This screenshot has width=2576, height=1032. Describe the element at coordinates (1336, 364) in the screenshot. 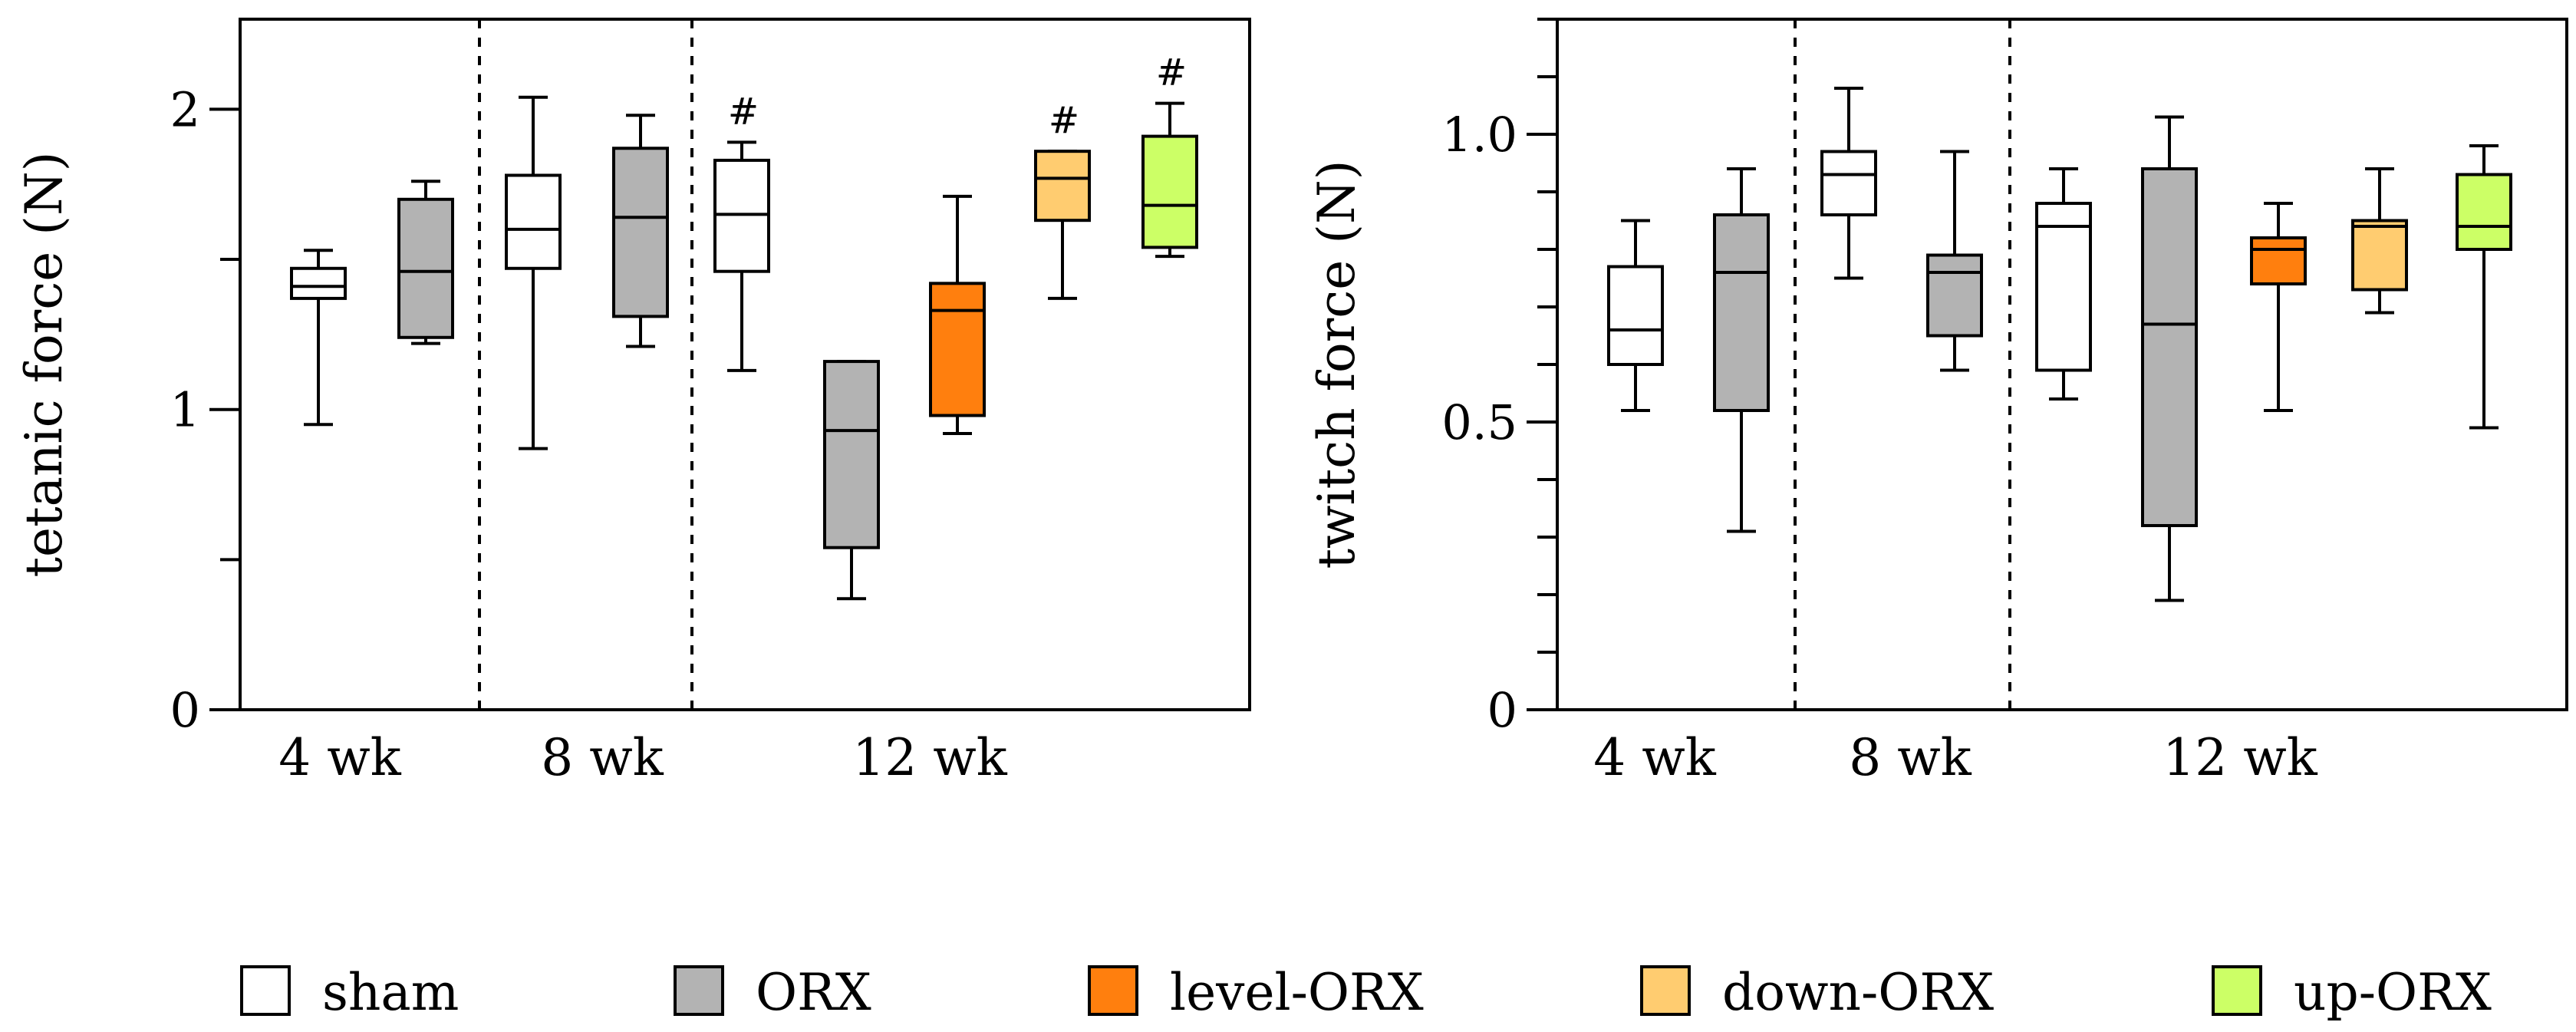

I see `y-axis-title: twitch force (N)` at that location.